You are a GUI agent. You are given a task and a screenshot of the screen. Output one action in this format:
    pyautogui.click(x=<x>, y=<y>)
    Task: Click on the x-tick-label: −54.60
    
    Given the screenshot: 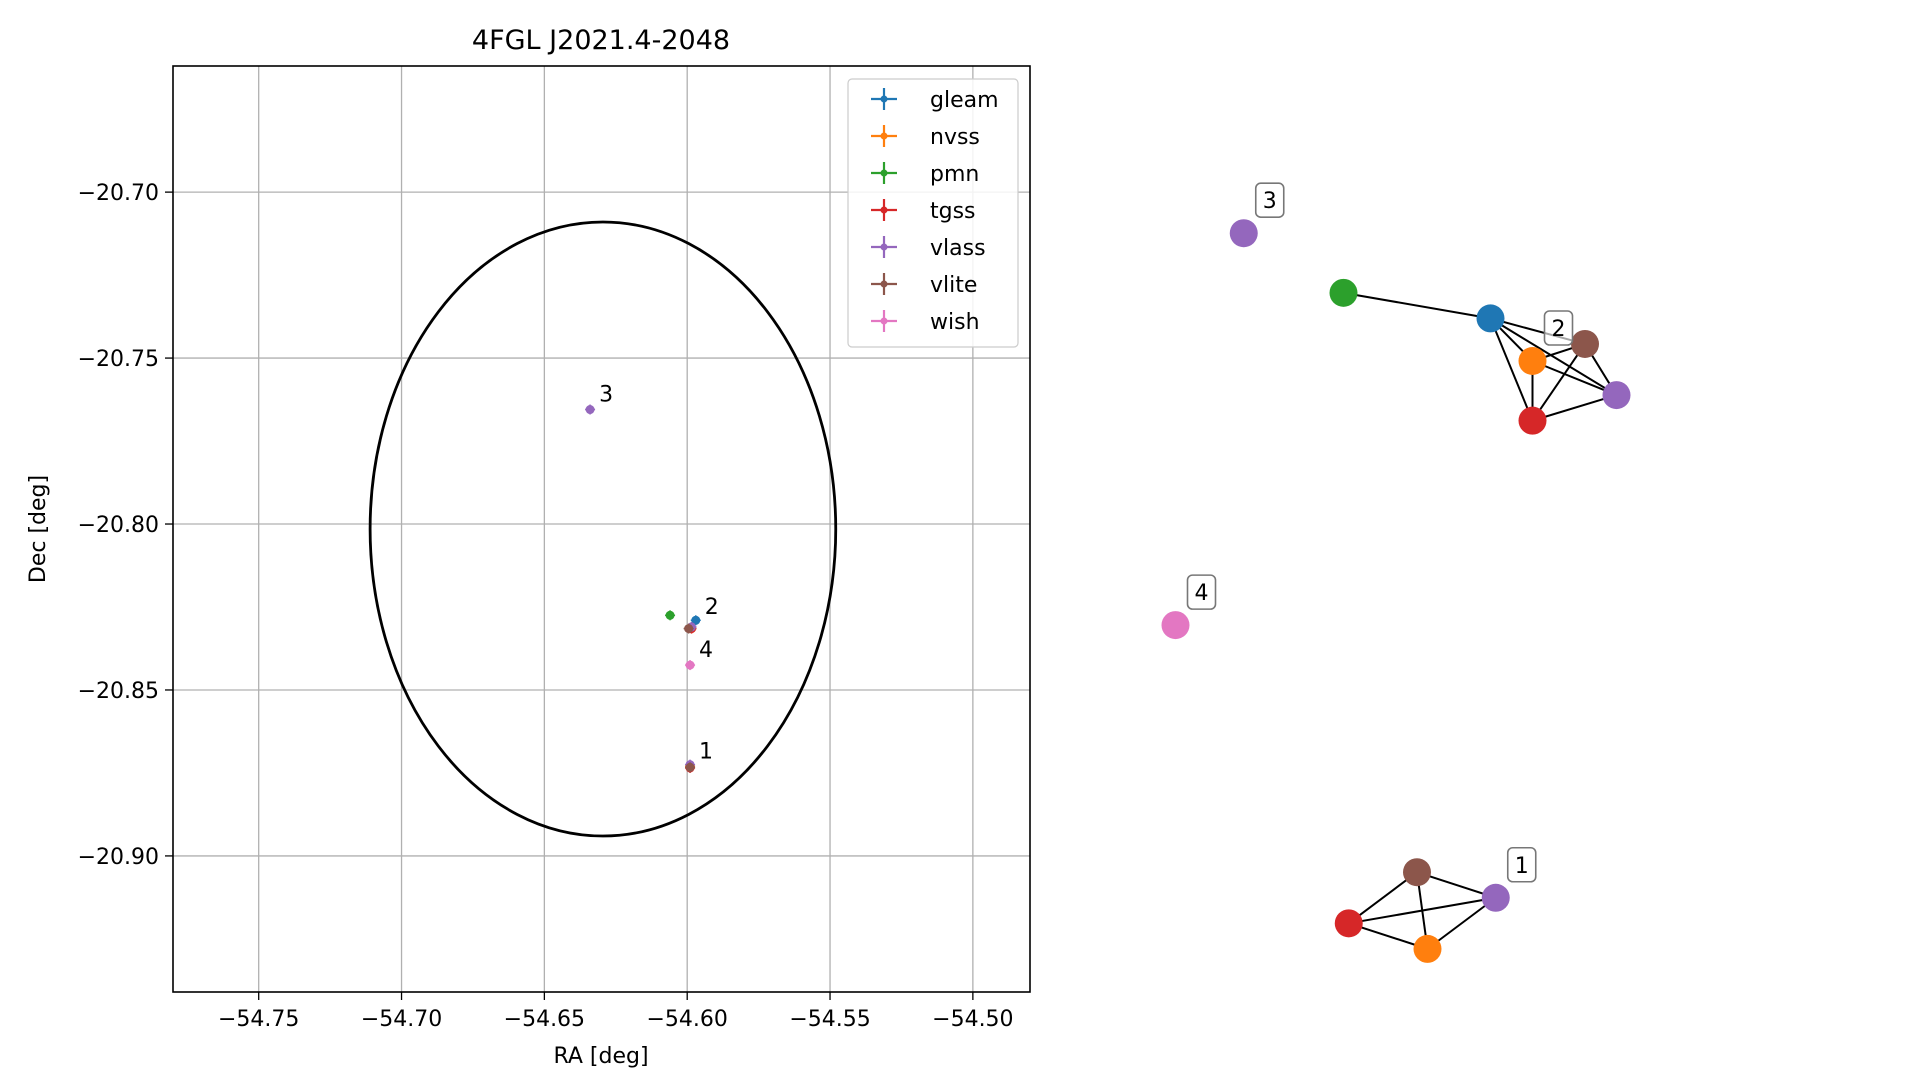 What is the action you would take?
    pyautogui.click(x=686, y=1019)
    